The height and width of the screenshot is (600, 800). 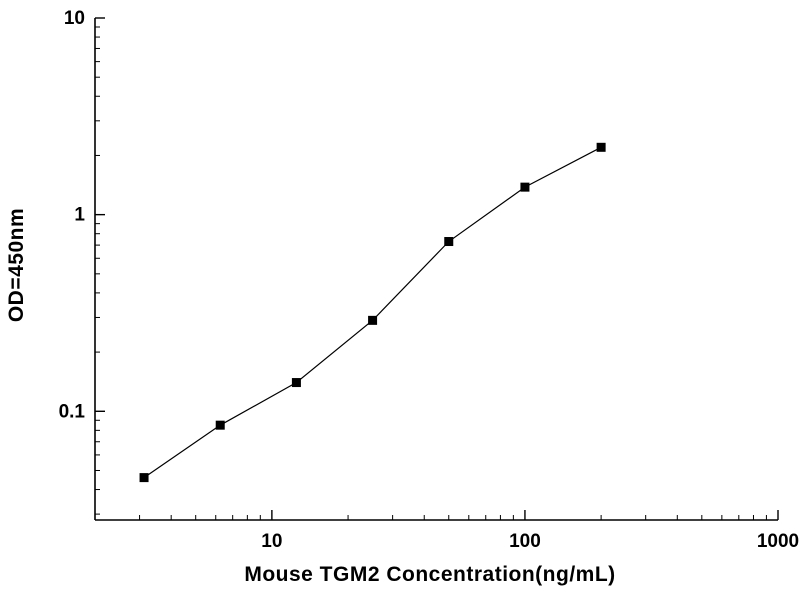 I want to click on y-axis-title: OD=450nm, so click(x=16, y=265).